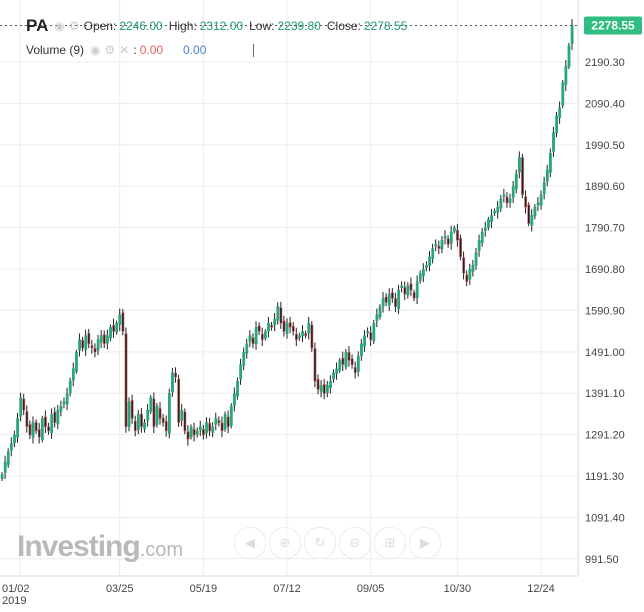 The image size is (644, 612). Describe the element at coordinates (605, 63) in the screenshot. I see `y-tick-label: 2190.30` at that location.